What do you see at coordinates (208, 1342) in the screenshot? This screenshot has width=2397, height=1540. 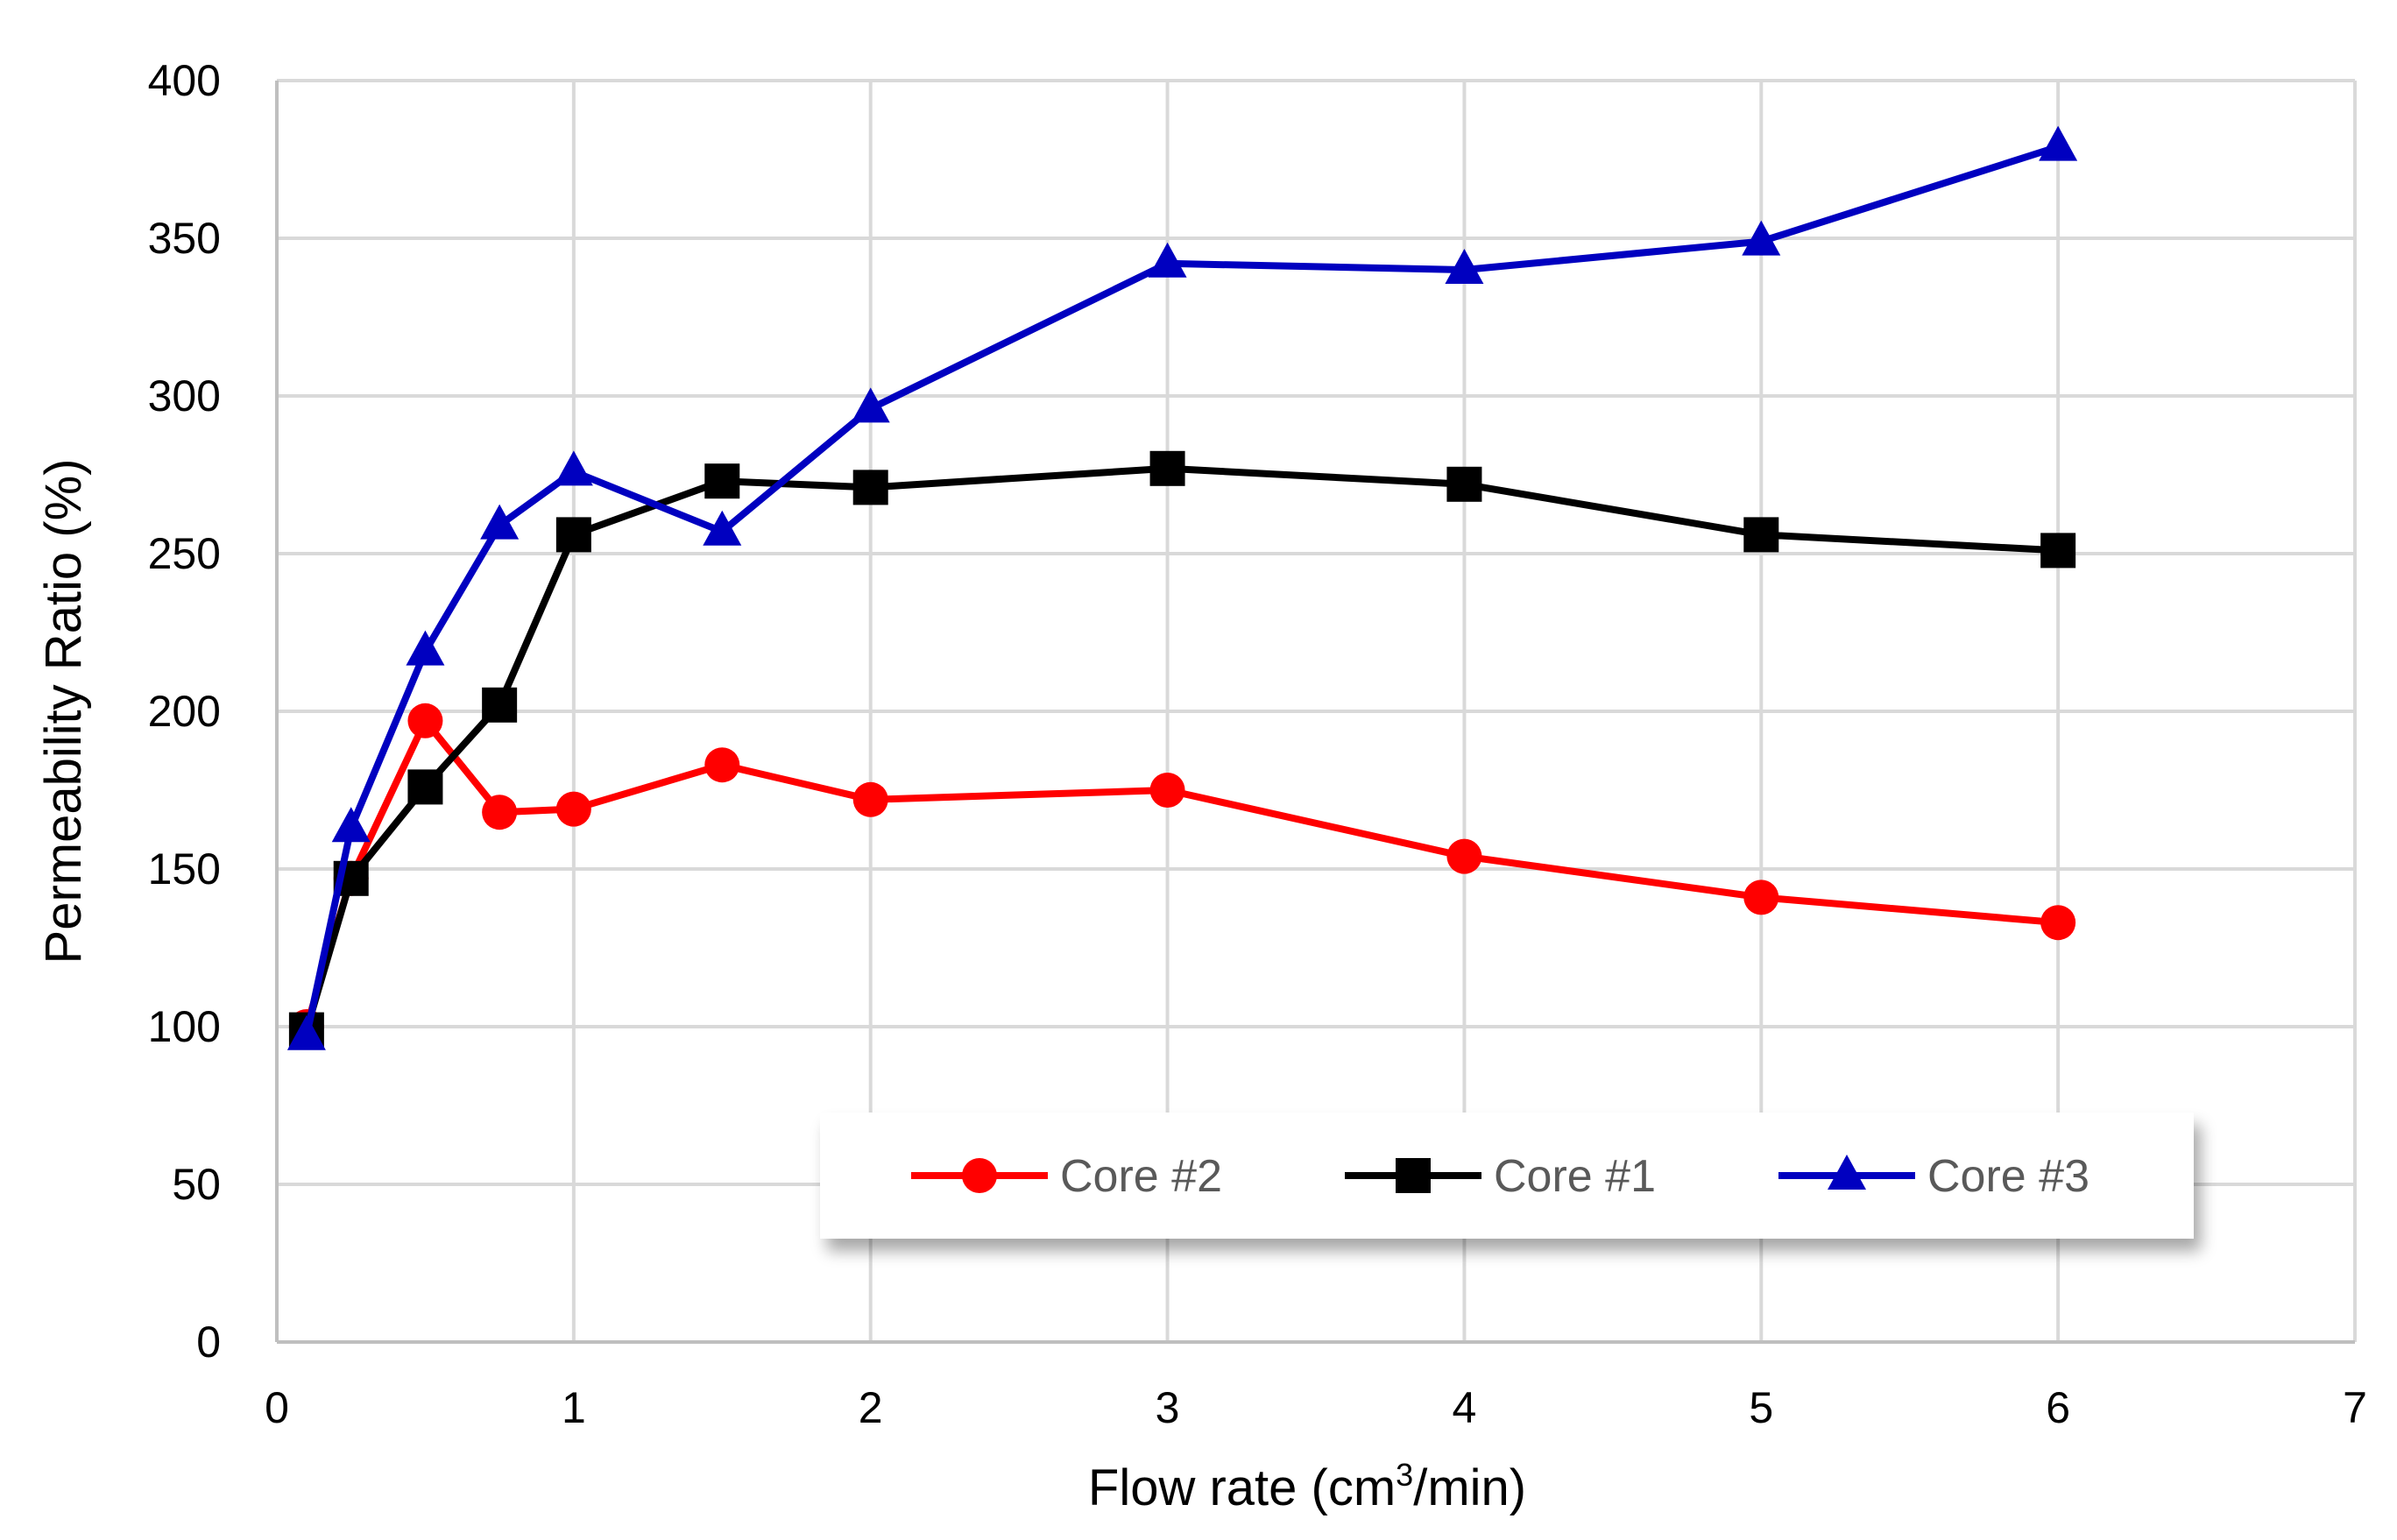 I see `y-tick-label: 0` at bounding box center [208, 1342].